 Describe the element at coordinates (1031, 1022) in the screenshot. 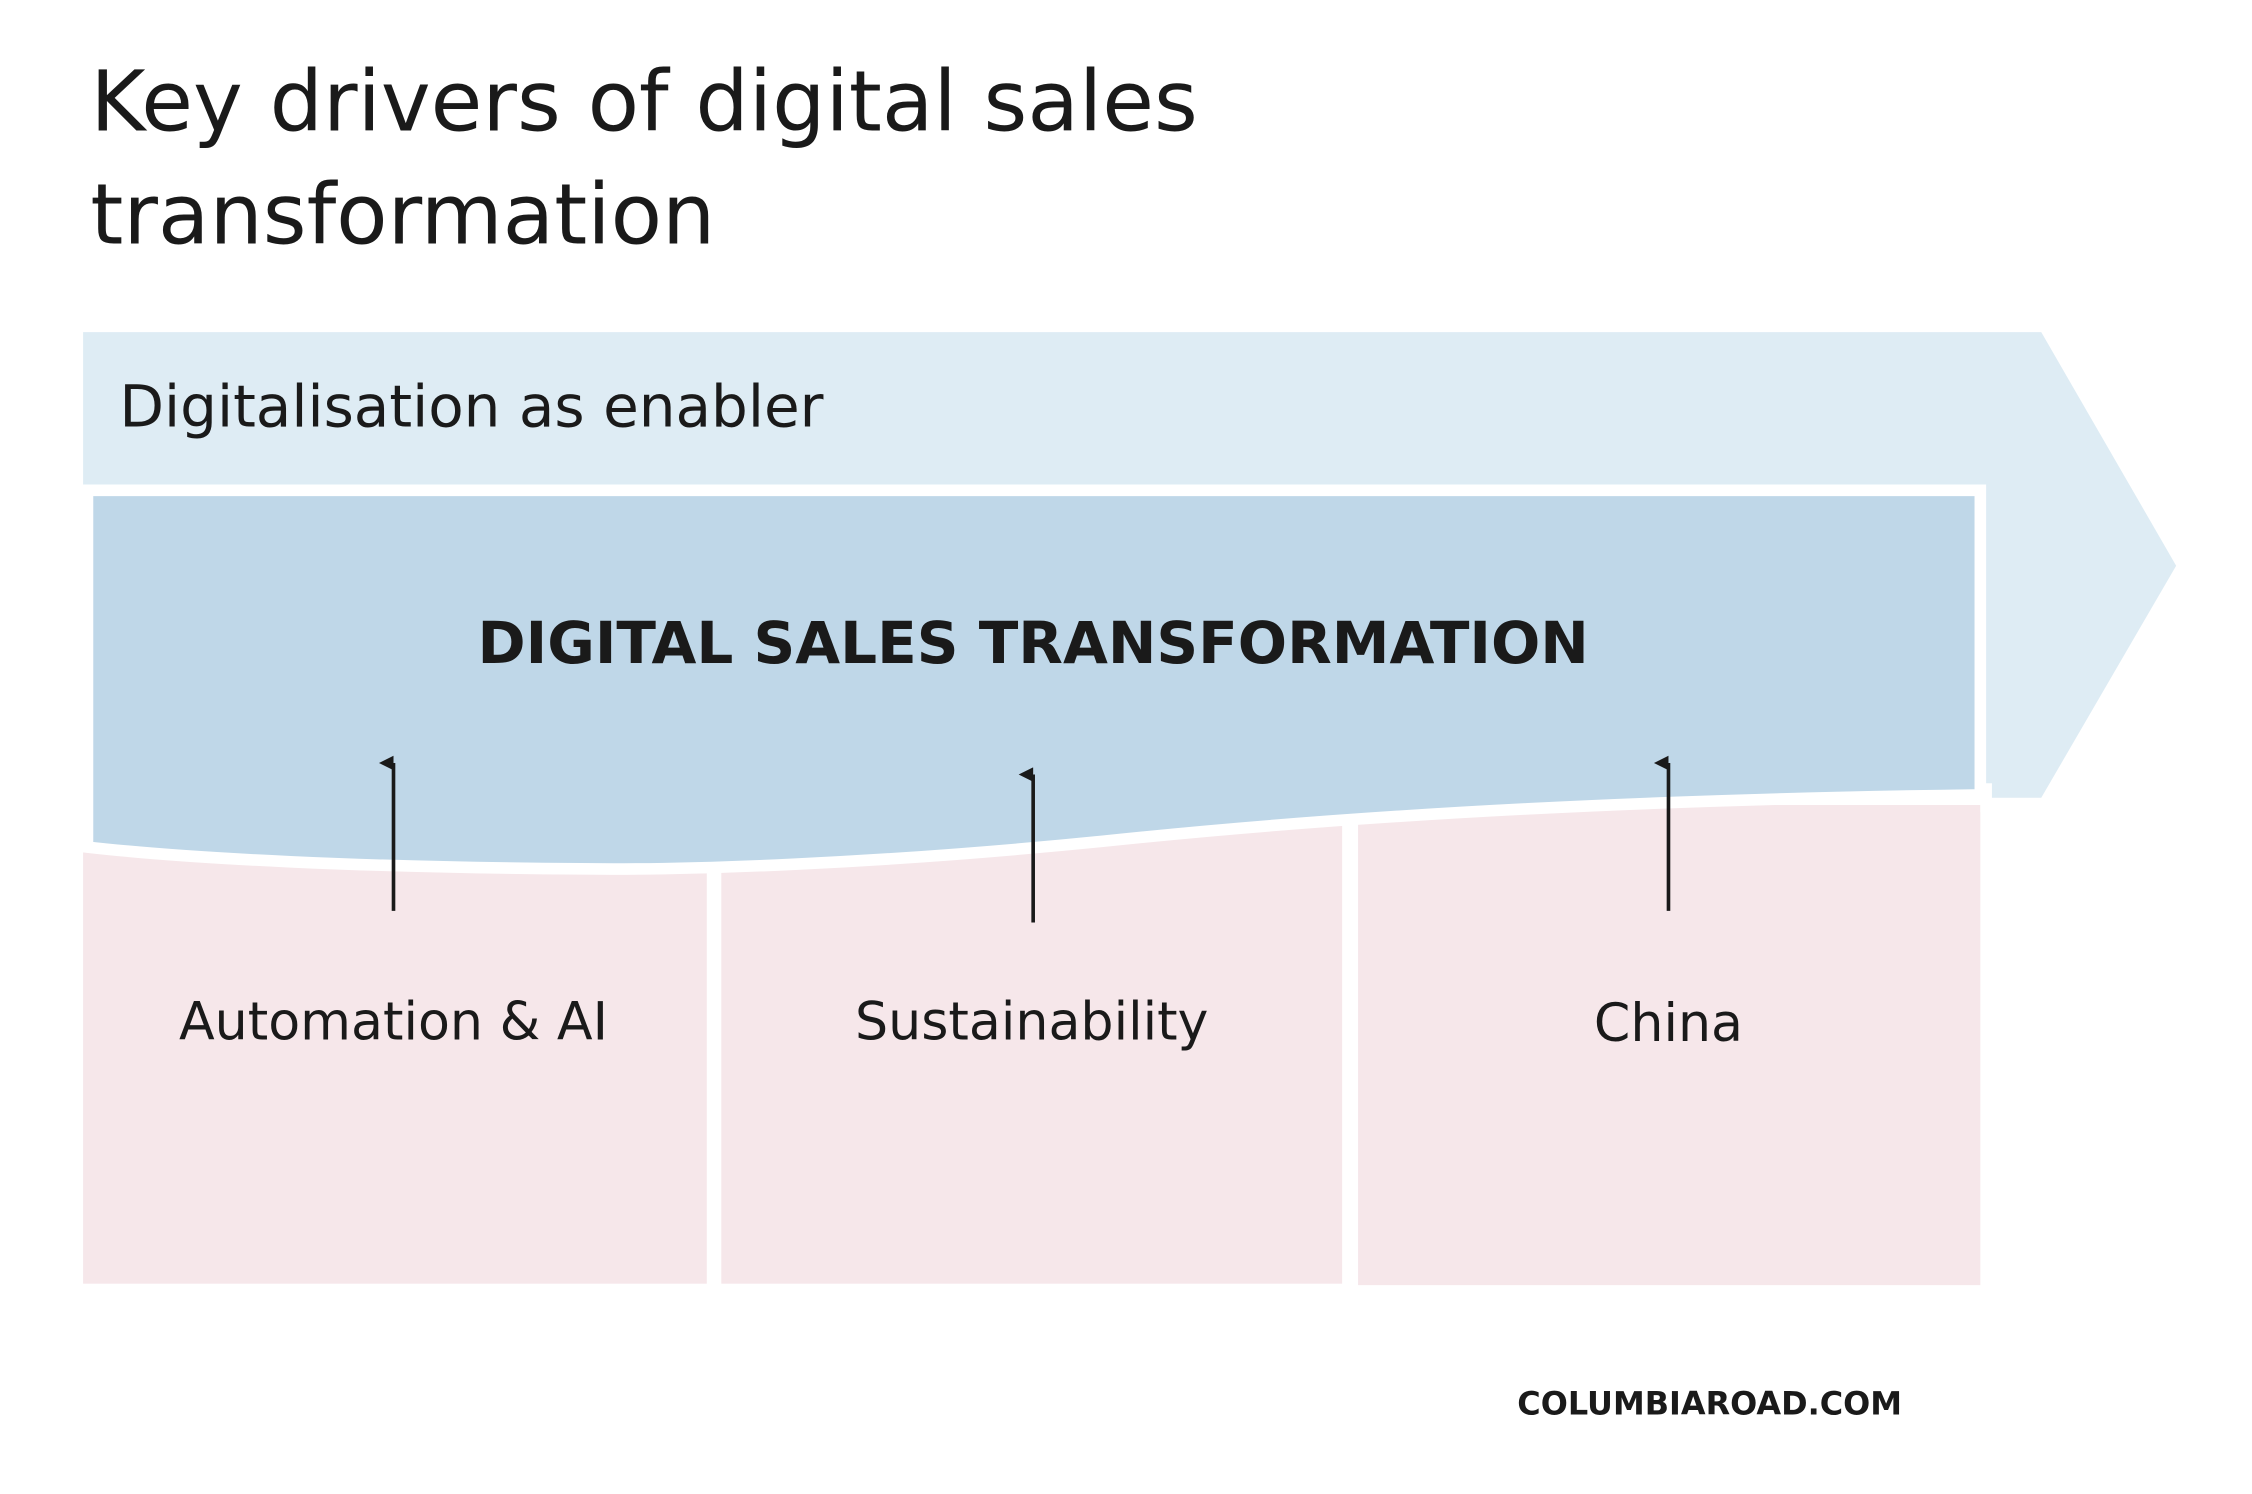

I see `driver-label: Sustainability` at that location.